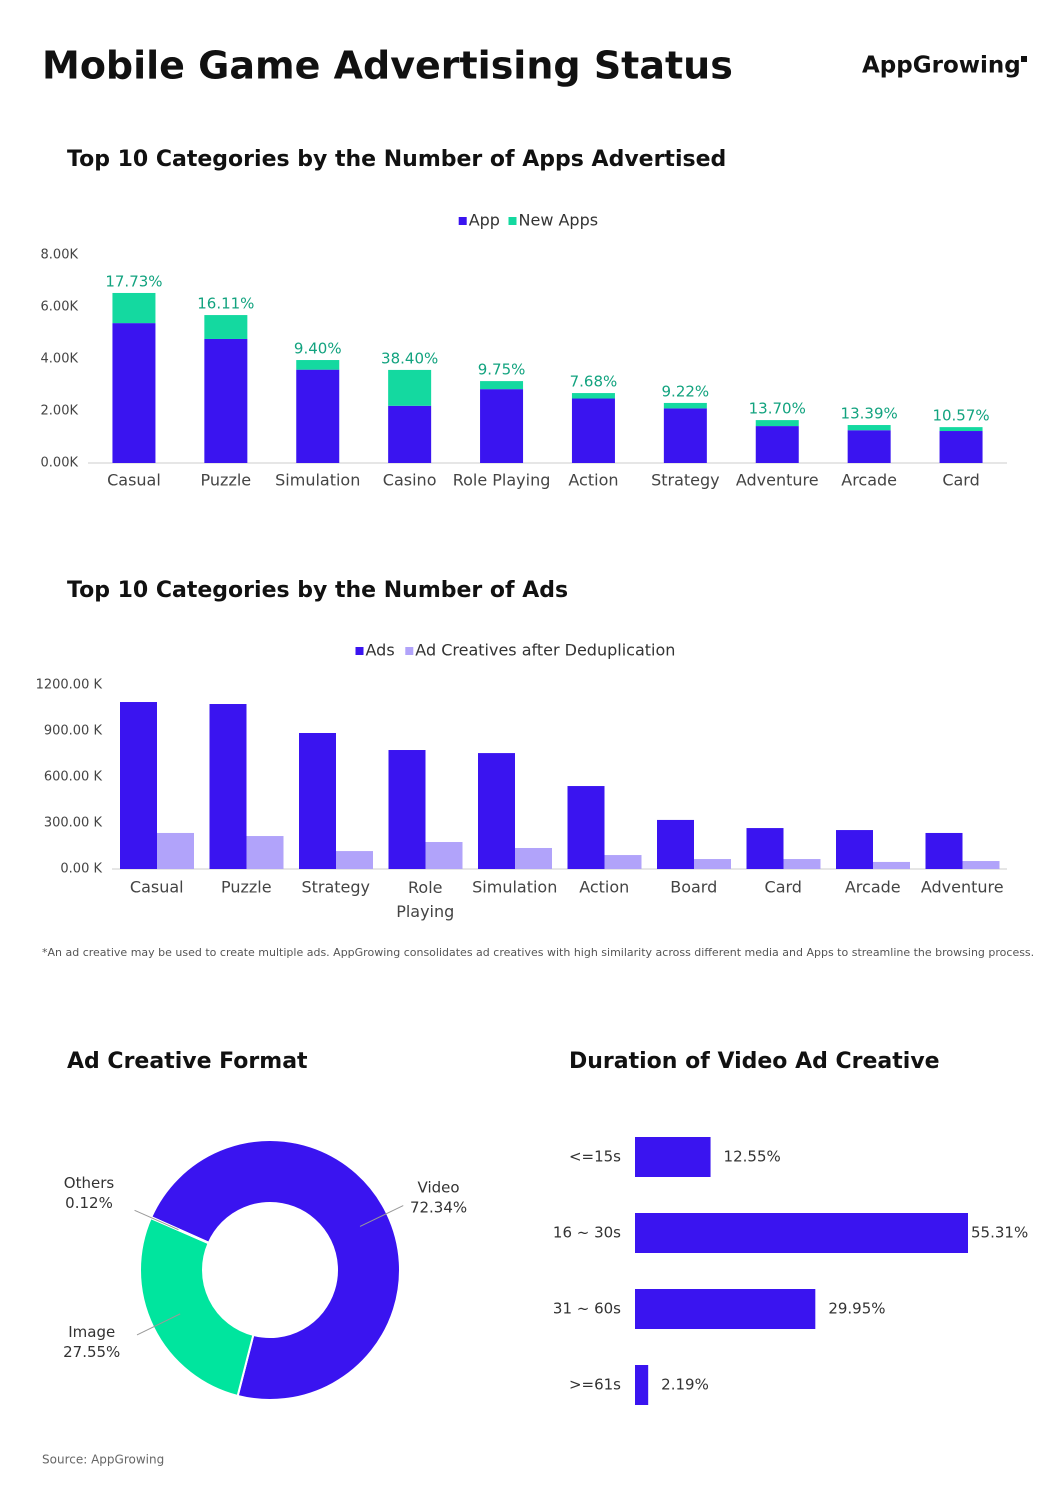 This screenshot has height=1500, width=1057. Describe the element at coordinates (962, 887) in the screenshot. I see `x-tick-label: Adventure` at that location.